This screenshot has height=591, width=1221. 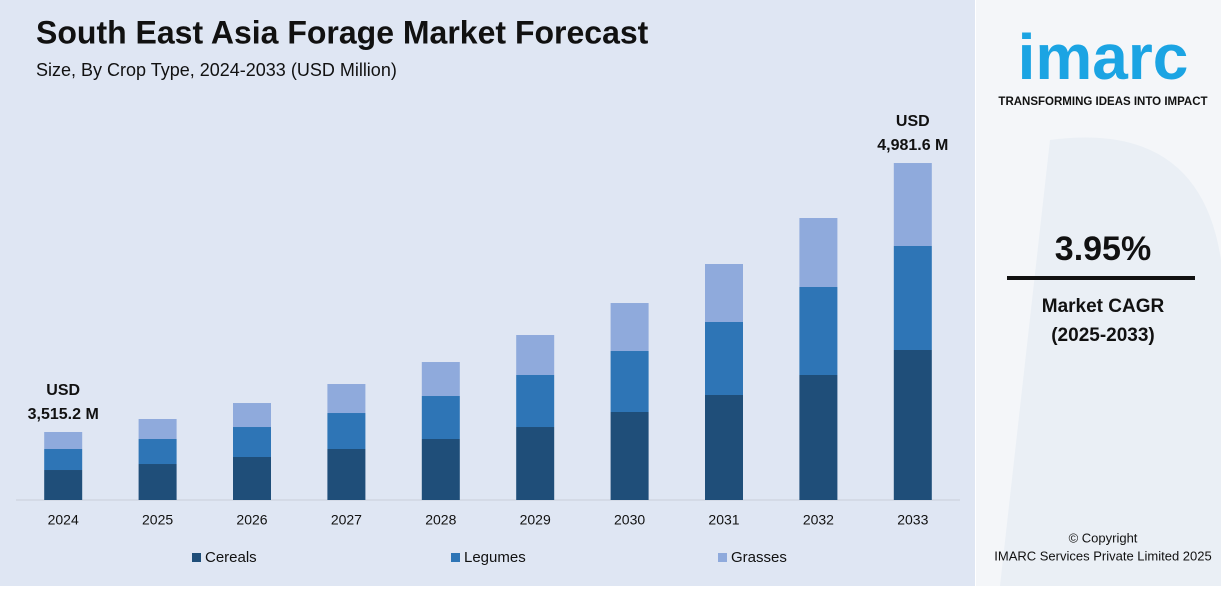 What do you see at coordinates (912, 145) in the screenshot?
I see `total-label: 4,981.6 M` at bounding box center [912, 145].